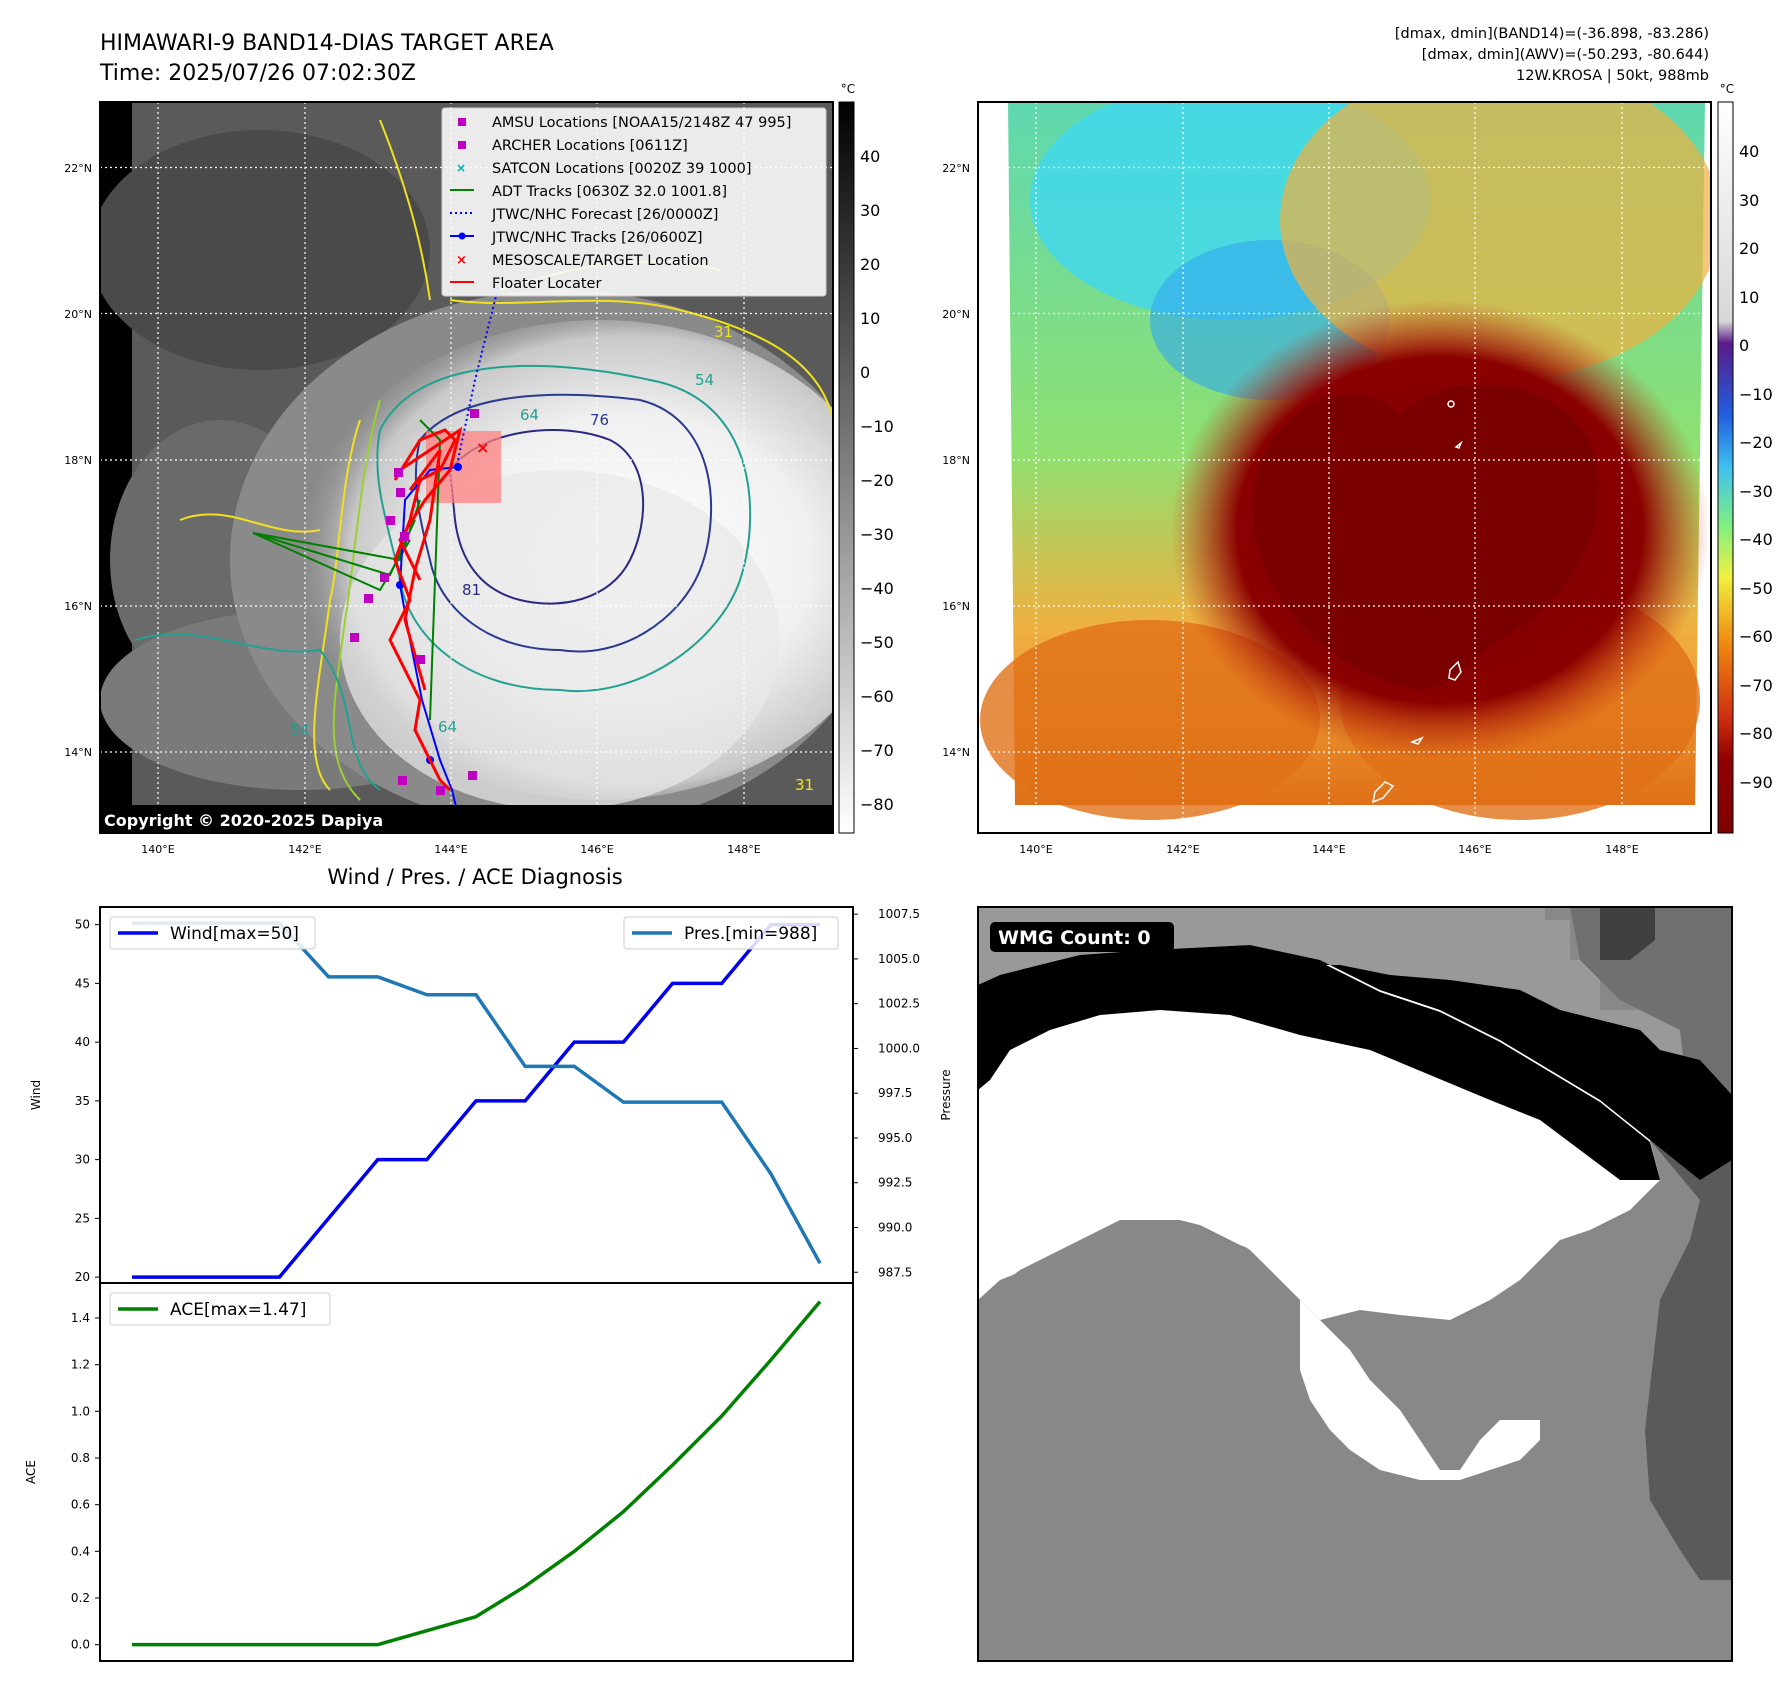 The height and width of the screenshot is (1690, 1792). I want to click on ace-axis-label: ACE, so click(31, 1472).